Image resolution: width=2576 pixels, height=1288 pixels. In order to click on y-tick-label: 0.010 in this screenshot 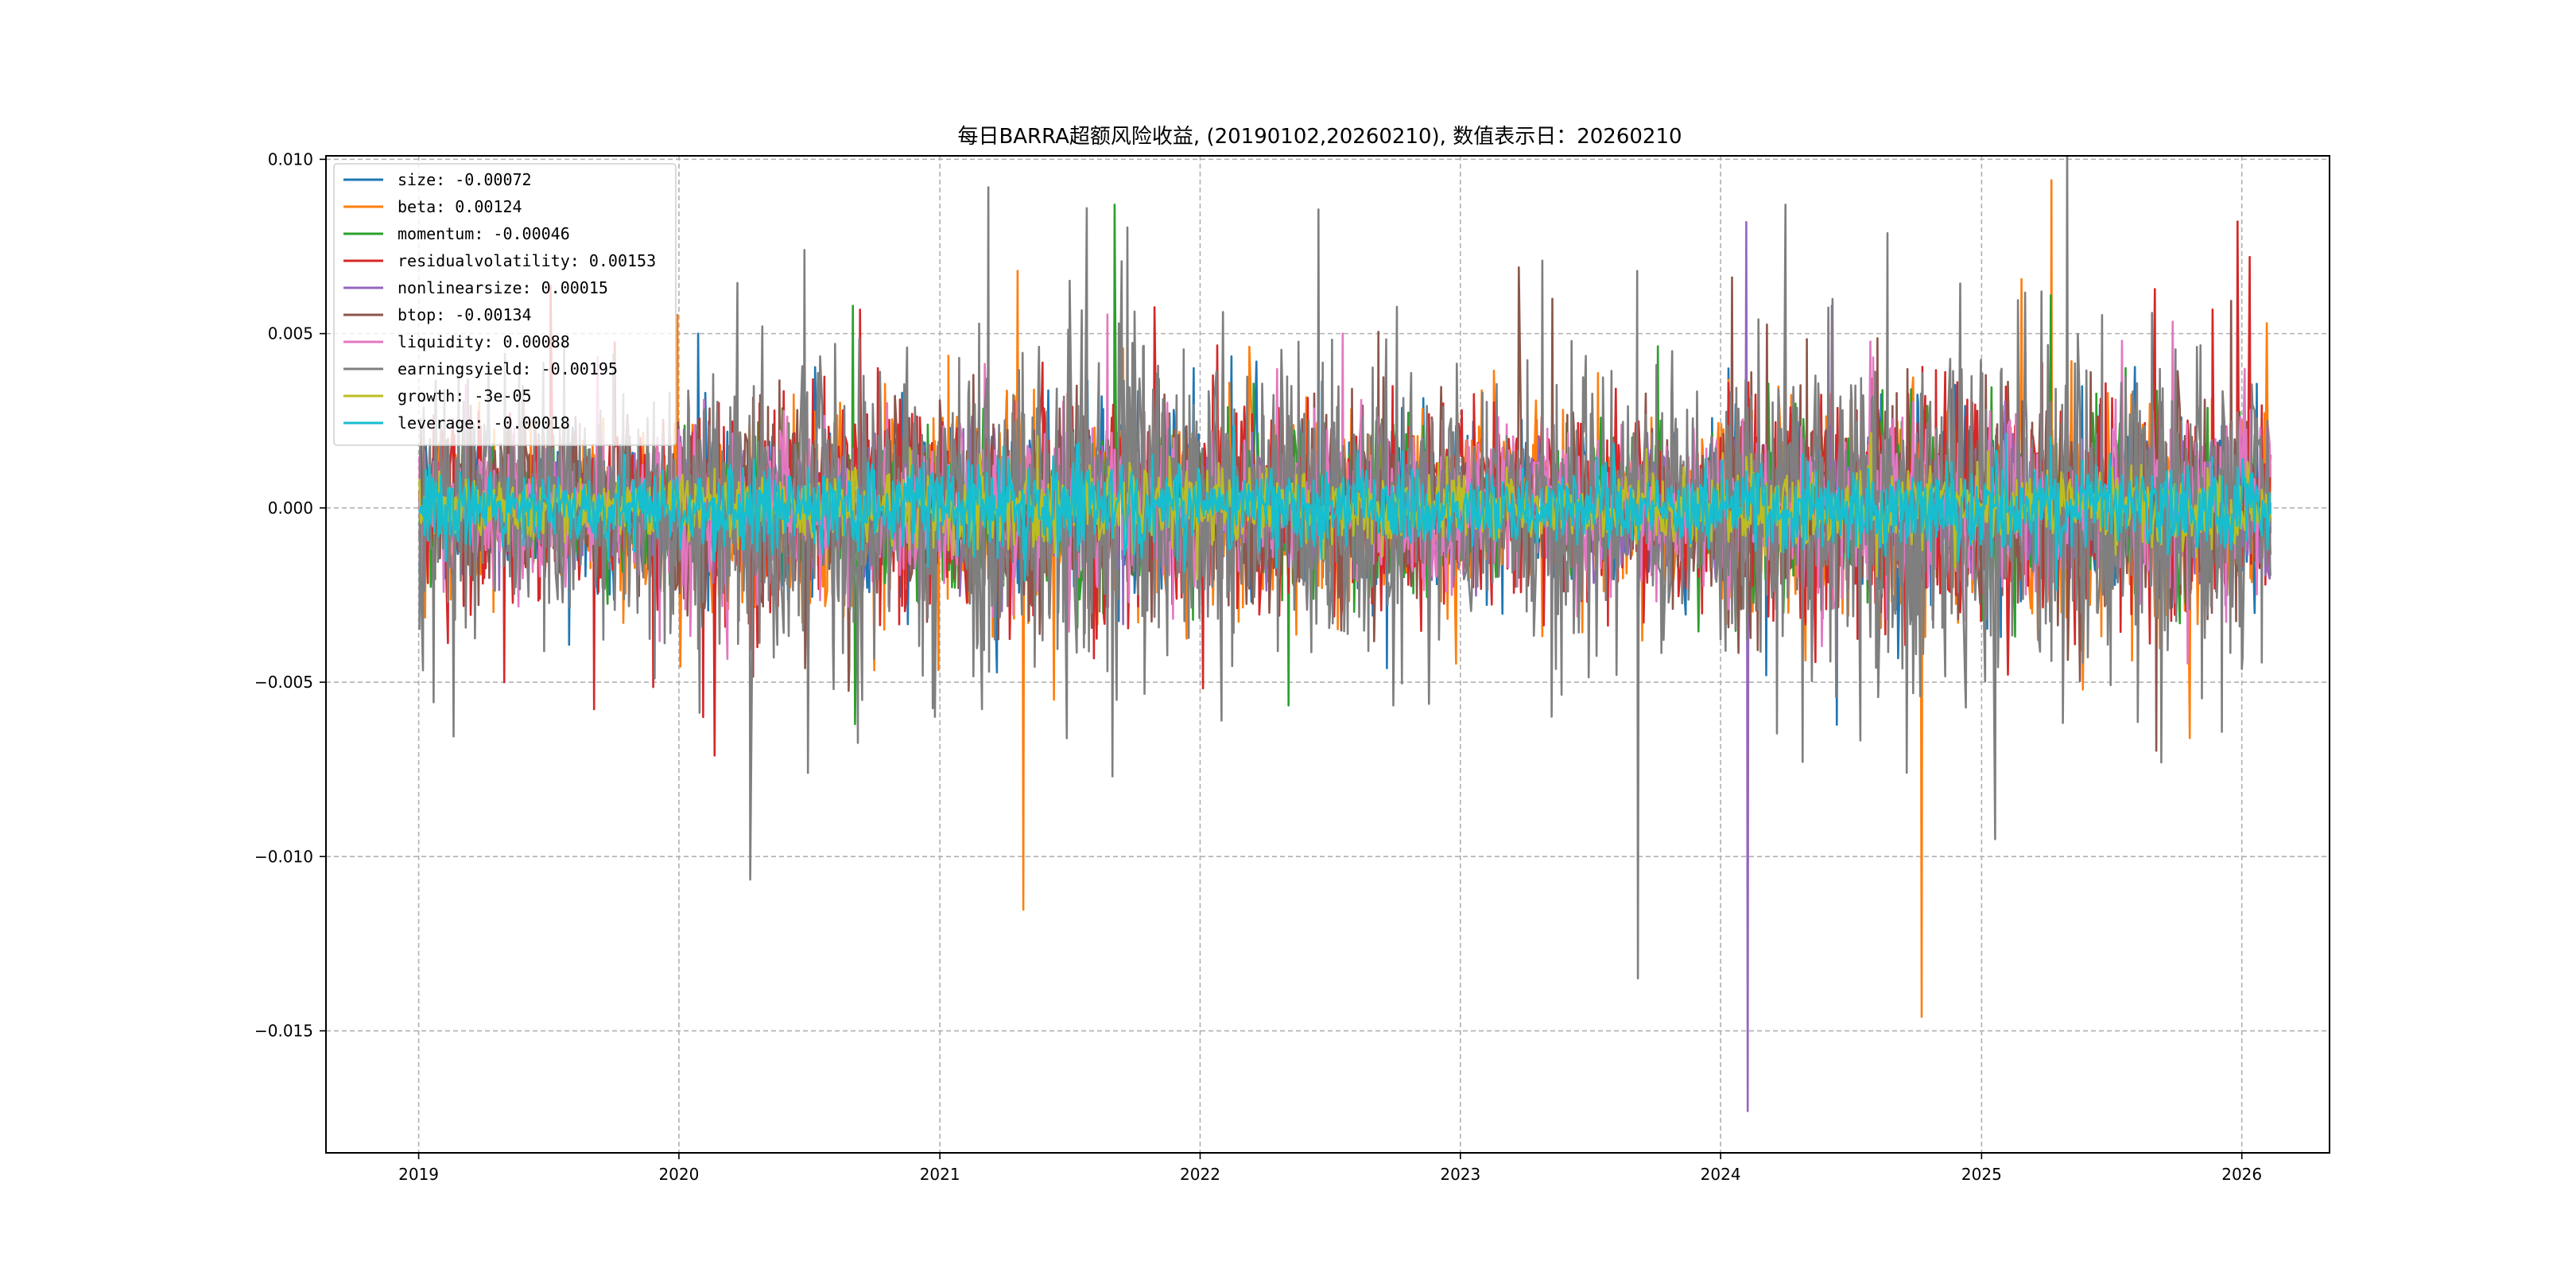, I will do `click(291, 159)`.